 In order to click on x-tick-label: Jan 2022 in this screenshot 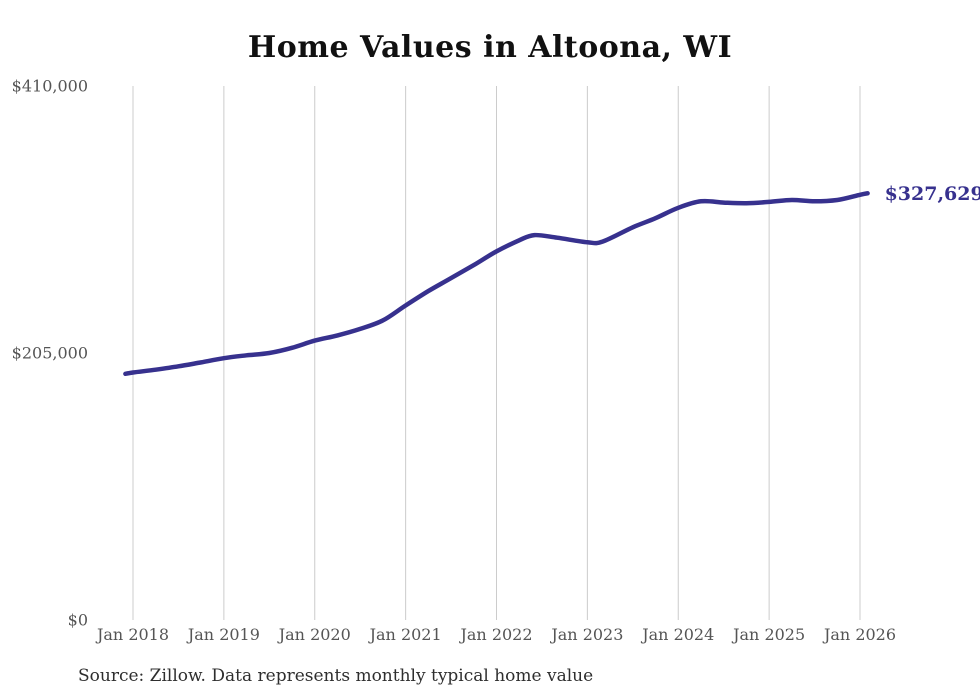, I will do `click(495, 634)`.